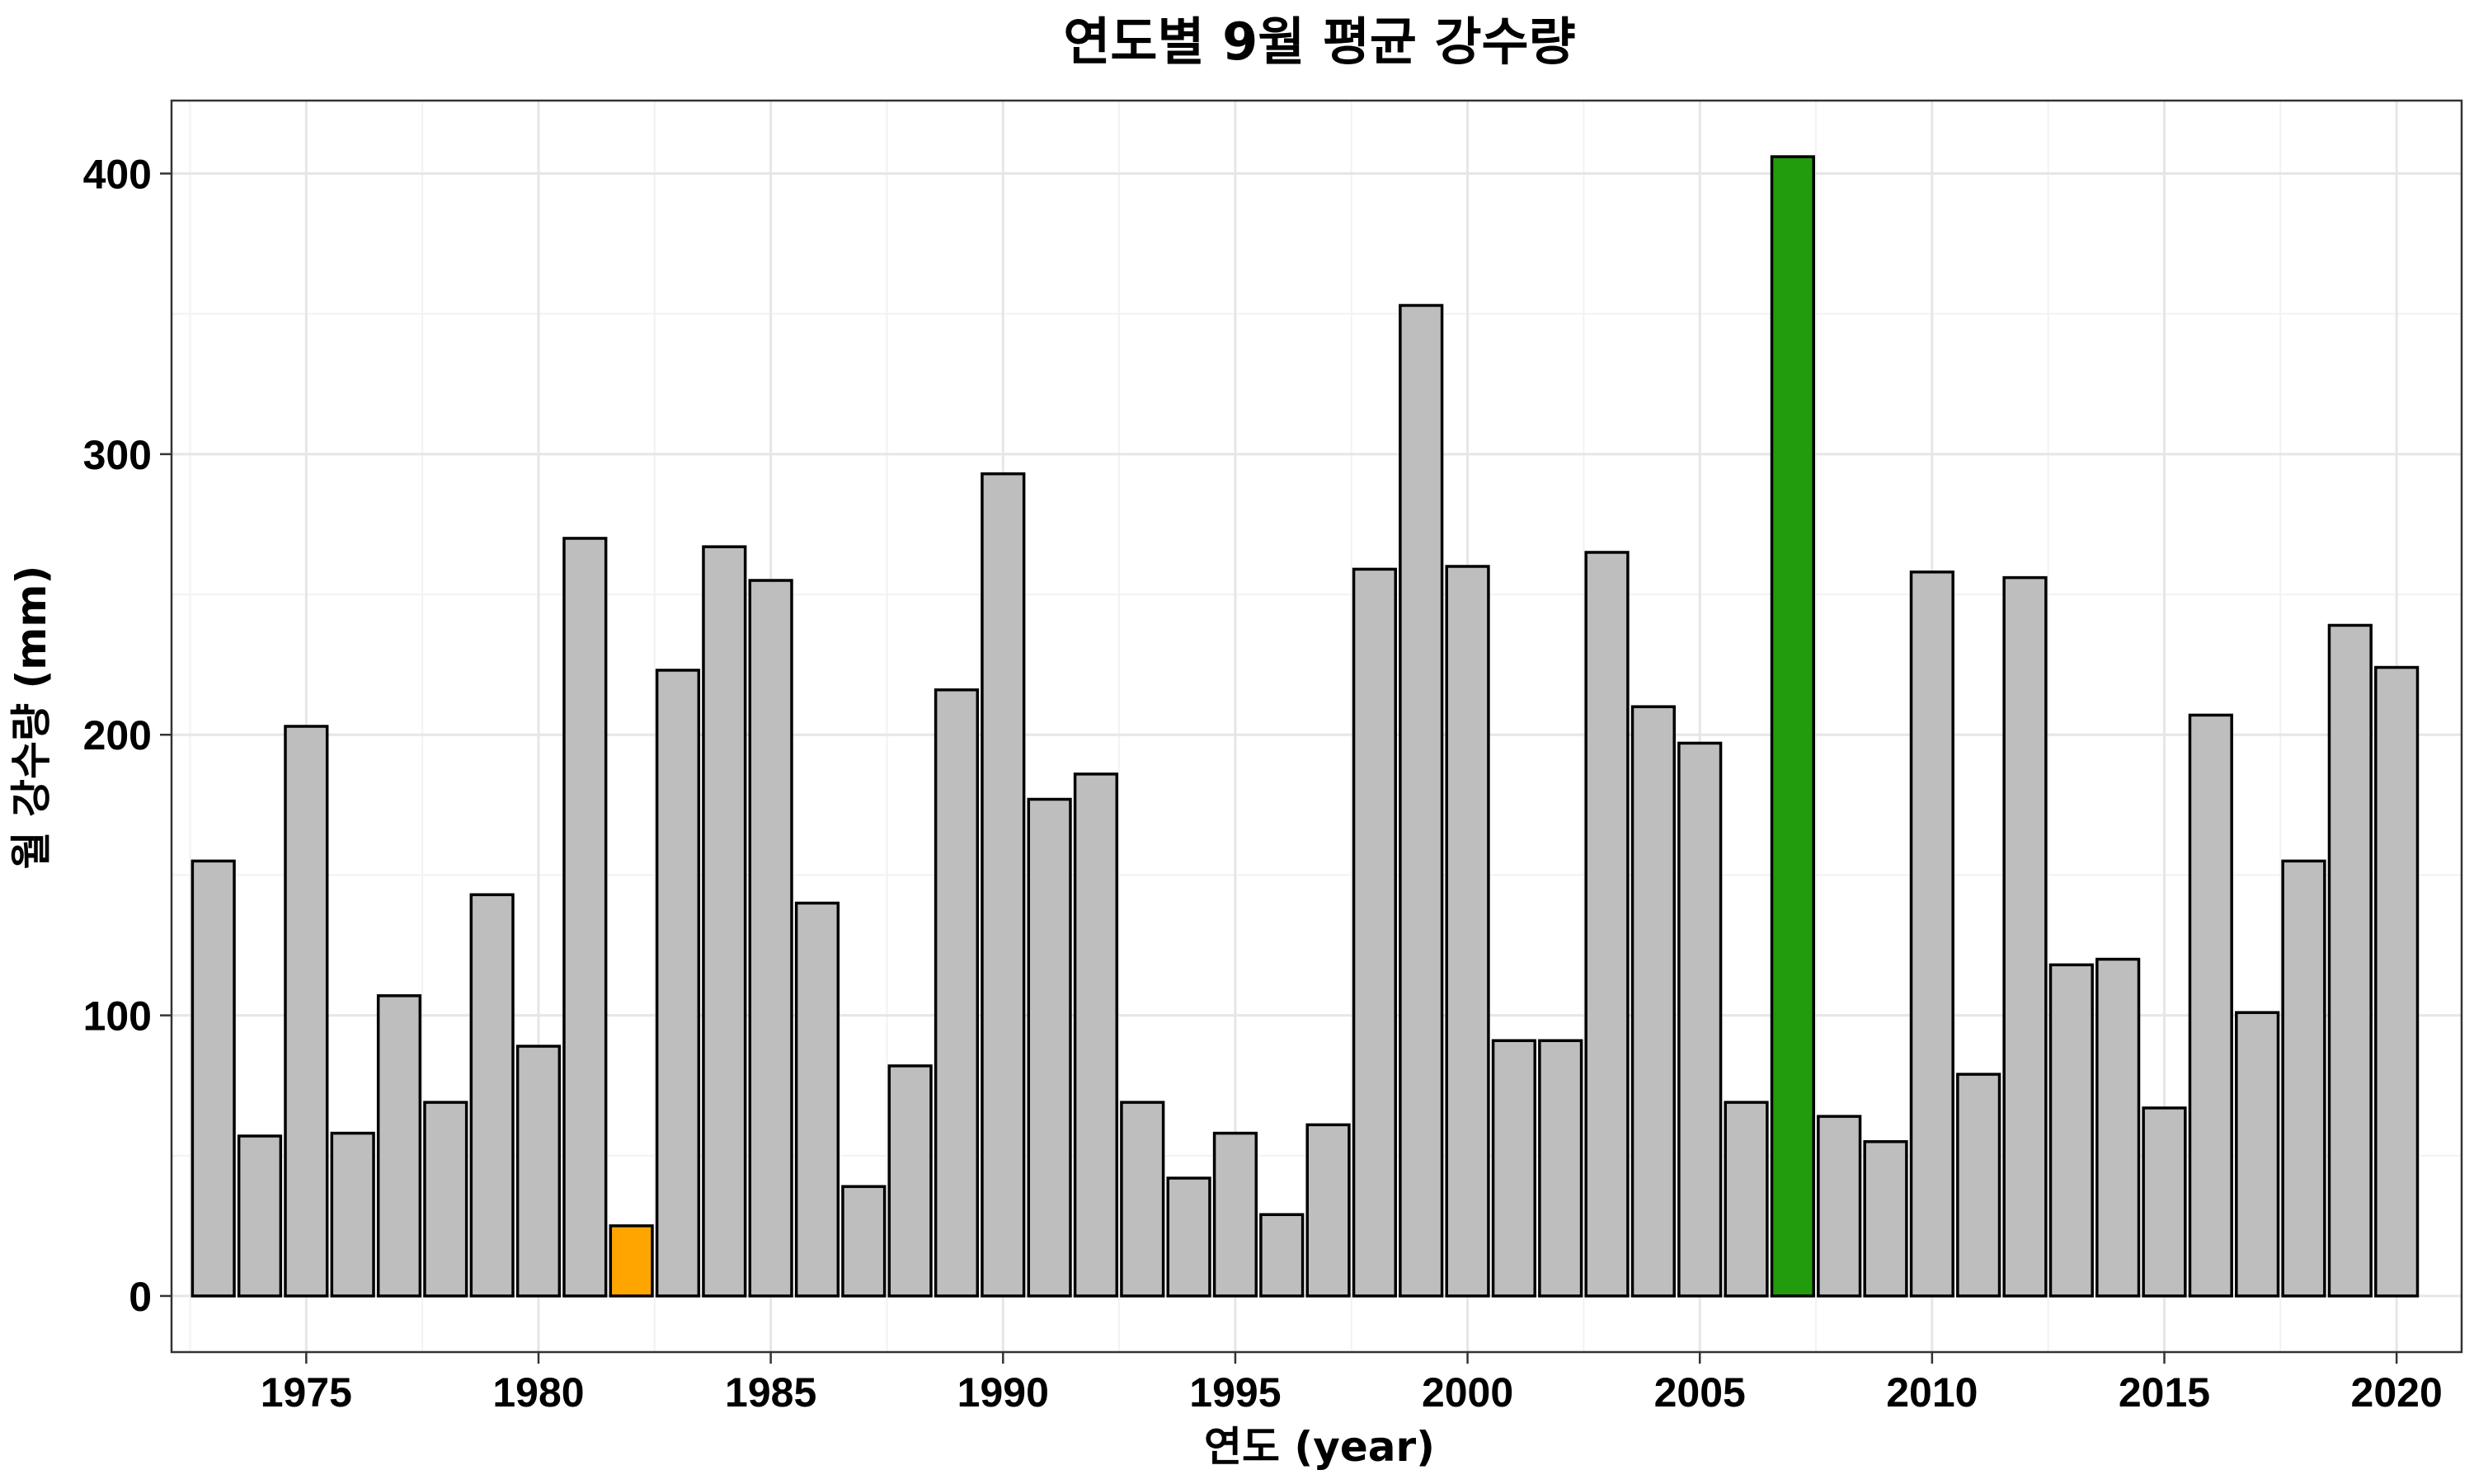  Describe the element at coordinates (1653, 1001) in the screenshot. I see `bar-2004` at that location.